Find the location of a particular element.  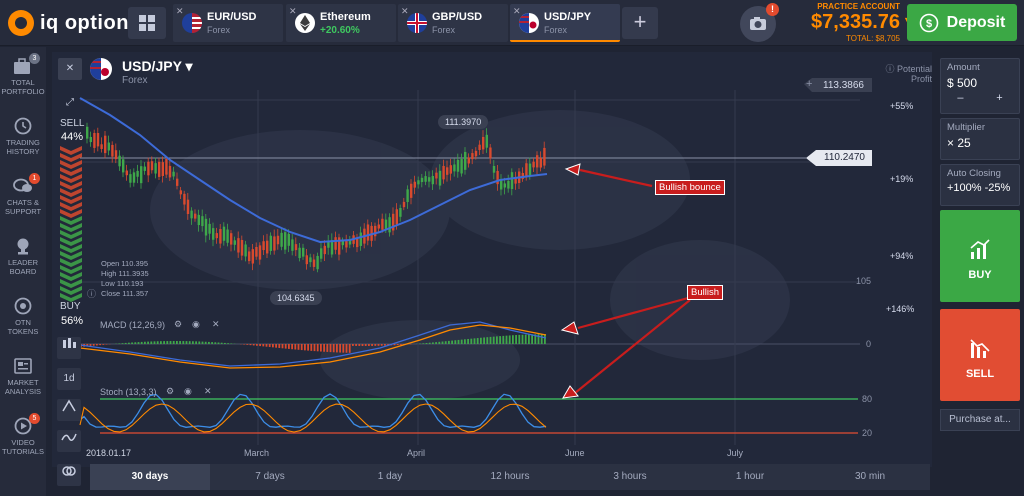

sidebar-item-otn: OTN TOKENS is located at coordinates (23, 316).